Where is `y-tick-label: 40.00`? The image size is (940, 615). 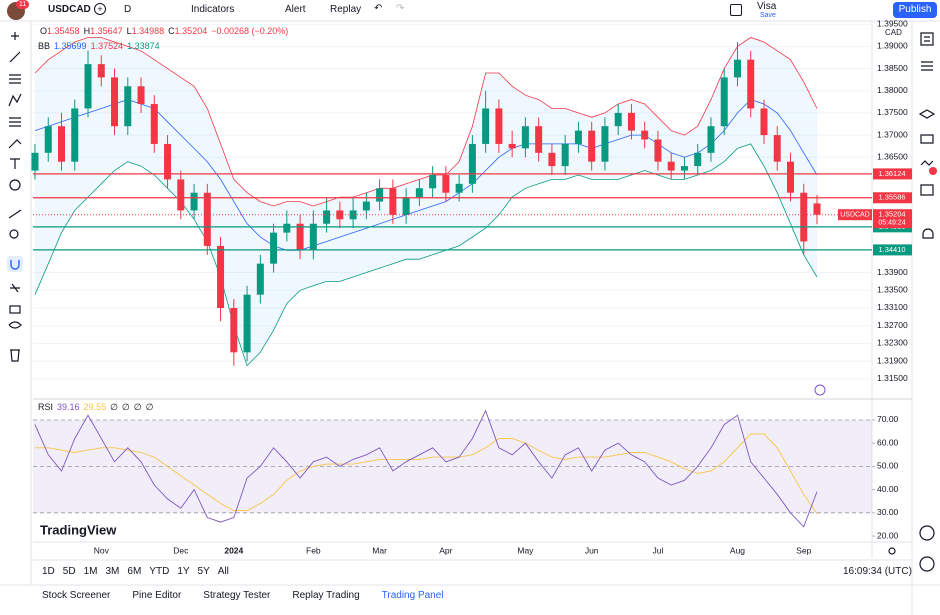 y-tick-label: 40.00 is located at coordinates (888, 489).